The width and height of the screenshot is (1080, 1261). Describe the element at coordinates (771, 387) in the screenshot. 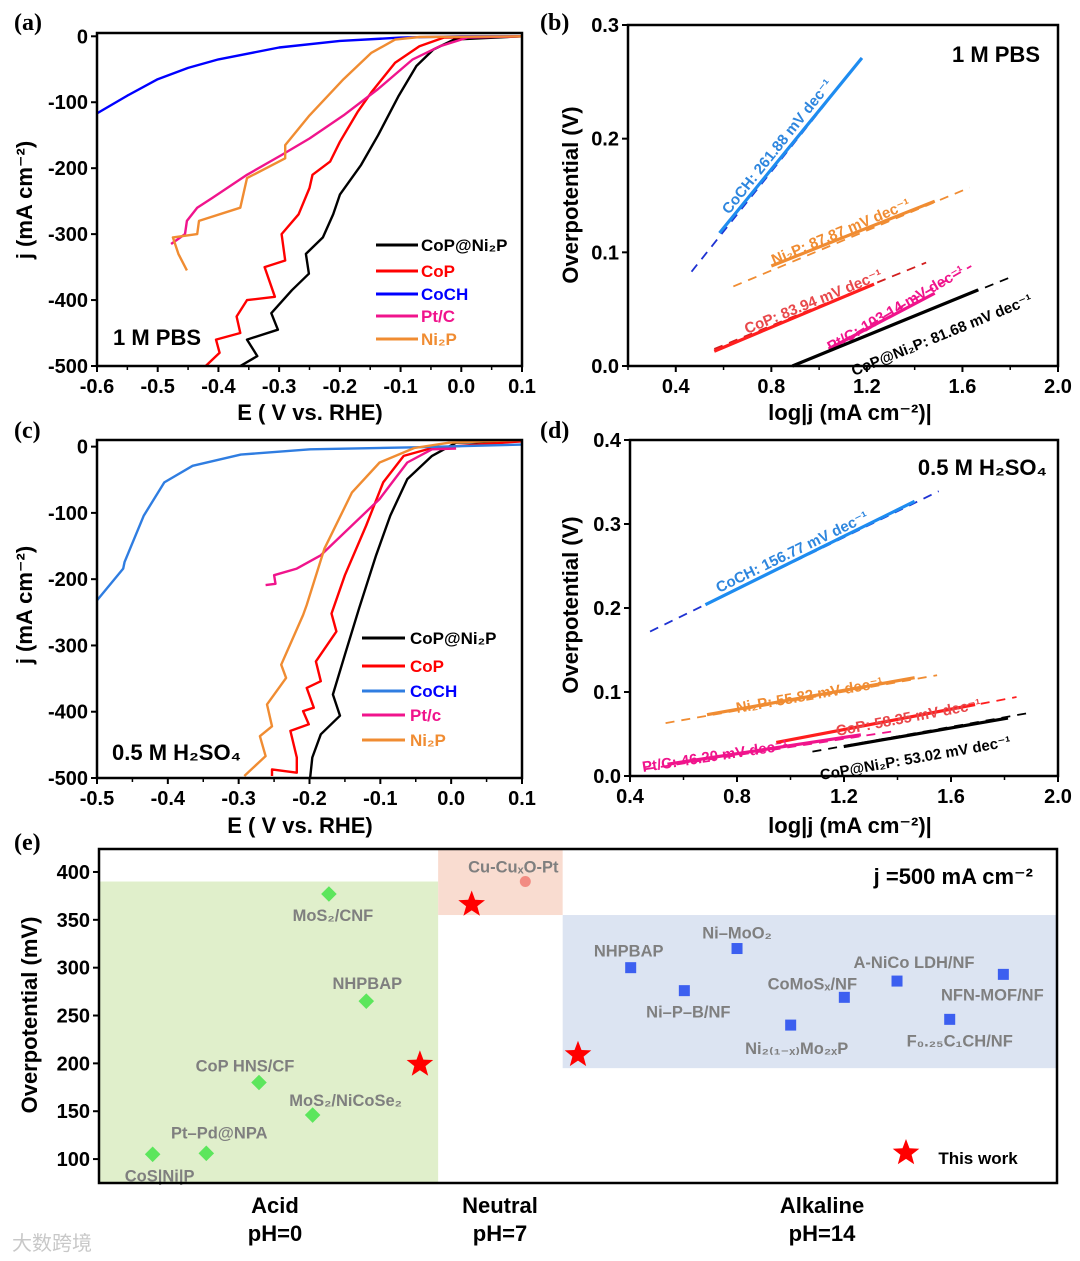

I see `x-tick-label: 0.8` at that location.